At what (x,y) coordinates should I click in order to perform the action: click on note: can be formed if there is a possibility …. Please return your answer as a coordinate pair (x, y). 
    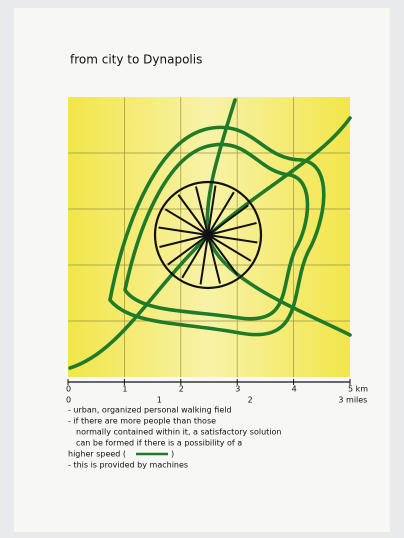
    Looking at the image, I should click on (159, 443).